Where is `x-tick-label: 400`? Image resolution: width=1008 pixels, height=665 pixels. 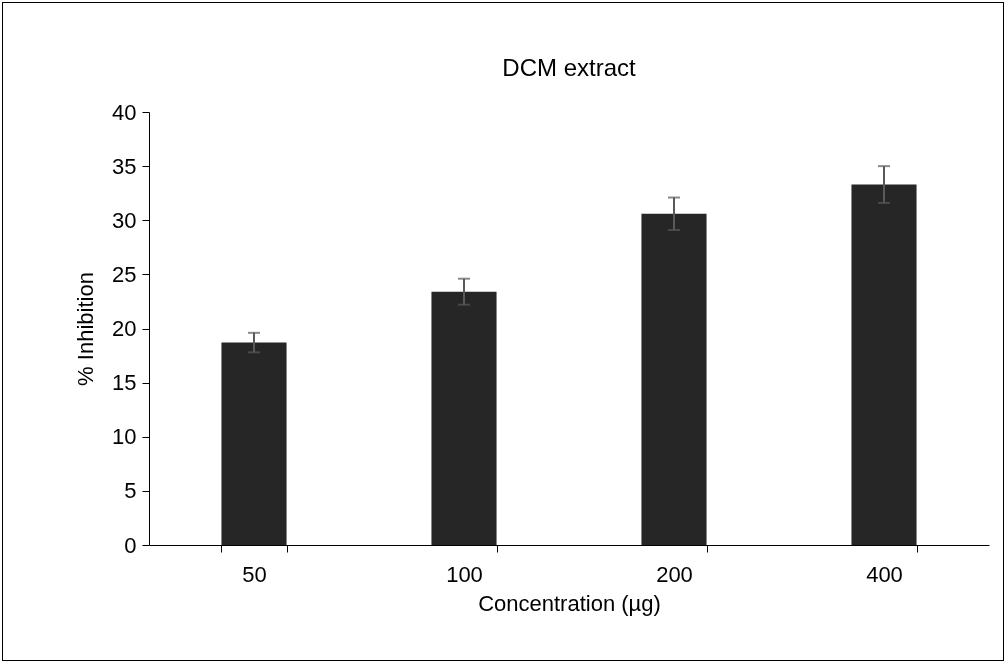
x-tick-label: 400 is located at coordinates (884, 574).